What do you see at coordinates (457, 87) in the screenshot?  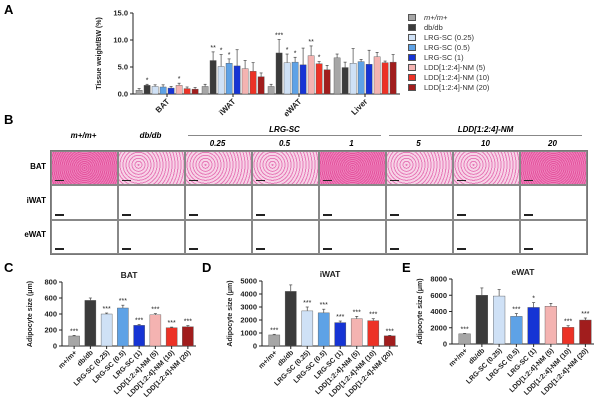 I see `legend-label: LDD[1:2:4]-NM (20)` at bounding box center [457, 87].